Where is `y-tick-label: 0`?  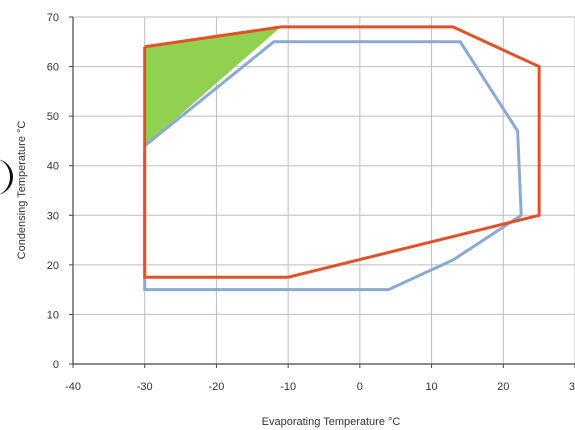
y-tick-label: 0 is located at coordinates (56, 365).